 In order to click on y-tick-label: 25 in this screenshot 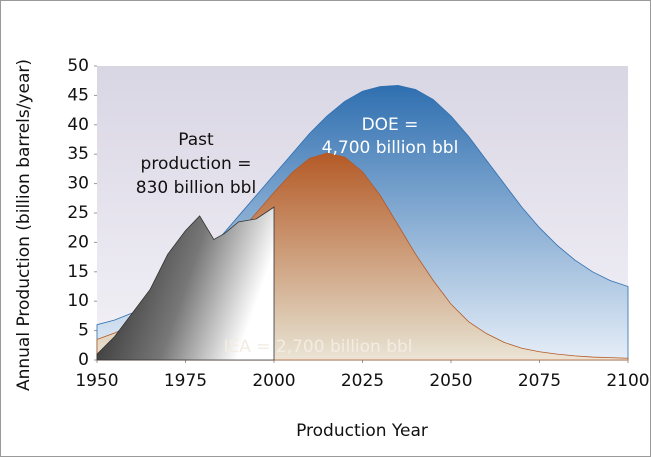, I will do `click(78, 213)`.